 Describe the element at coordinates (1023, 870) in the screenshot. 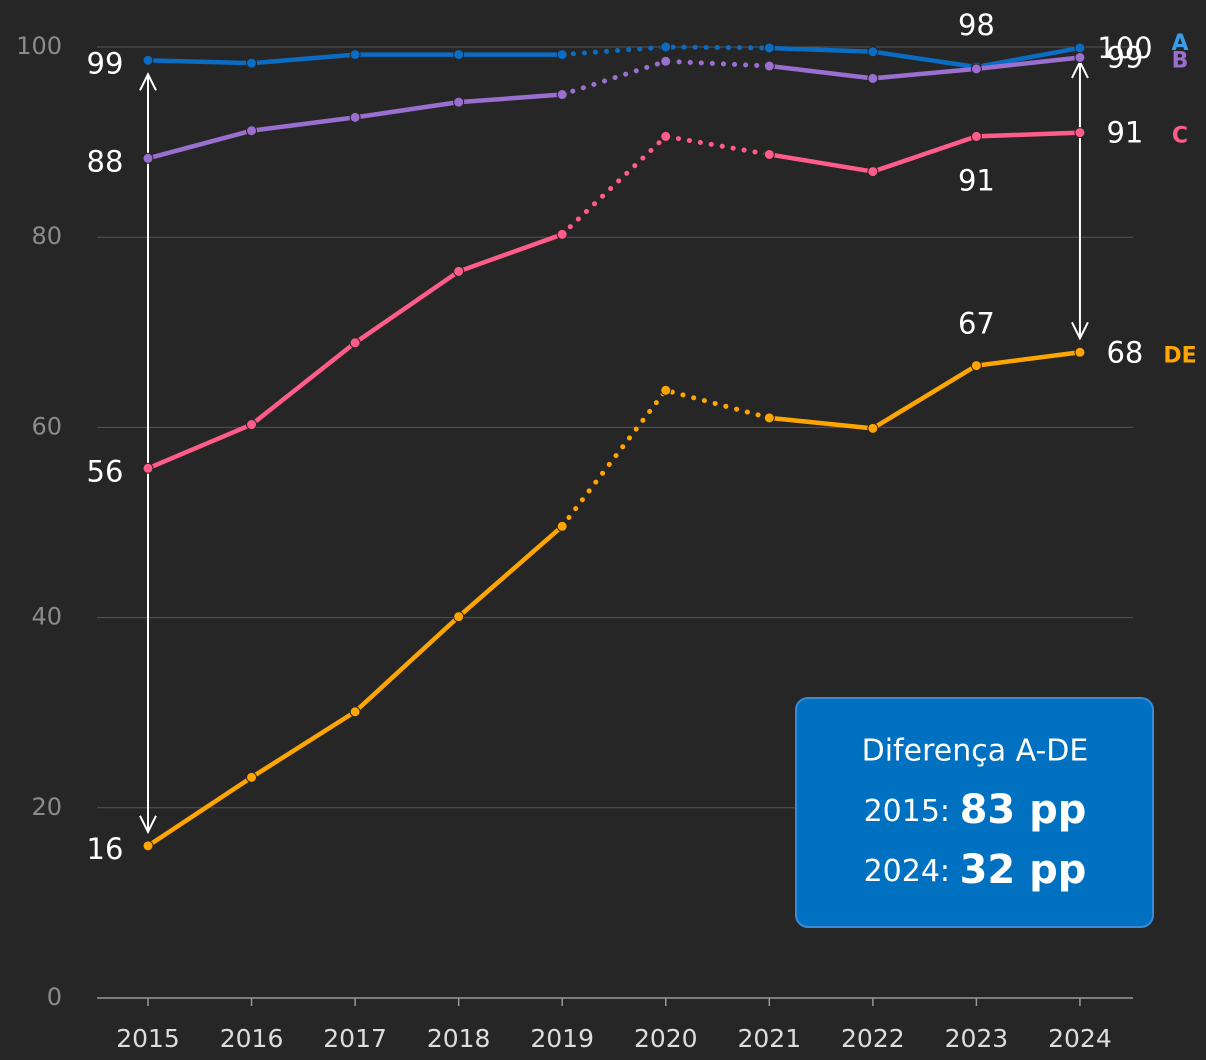

I see `annotation-value: 32 pp` at that location.